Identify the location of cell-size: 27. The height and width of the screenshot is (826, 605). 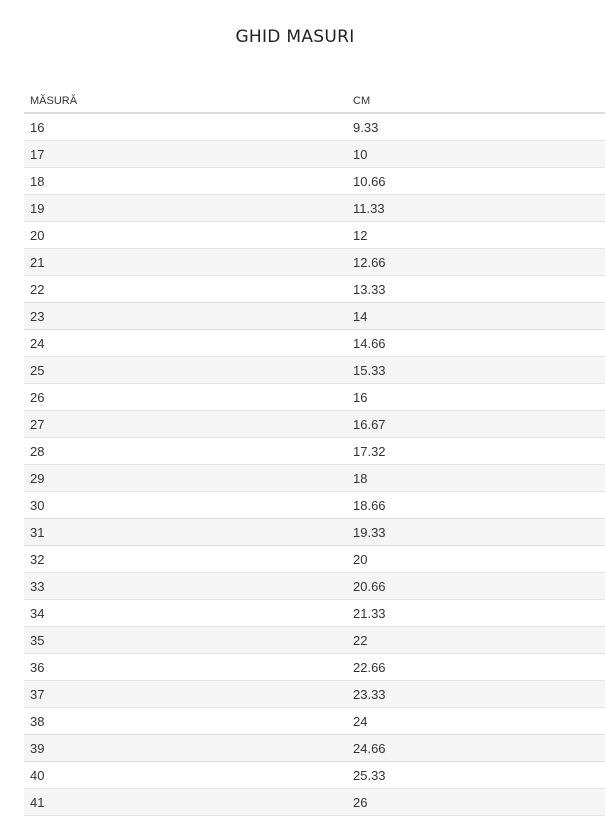
(37, 424).